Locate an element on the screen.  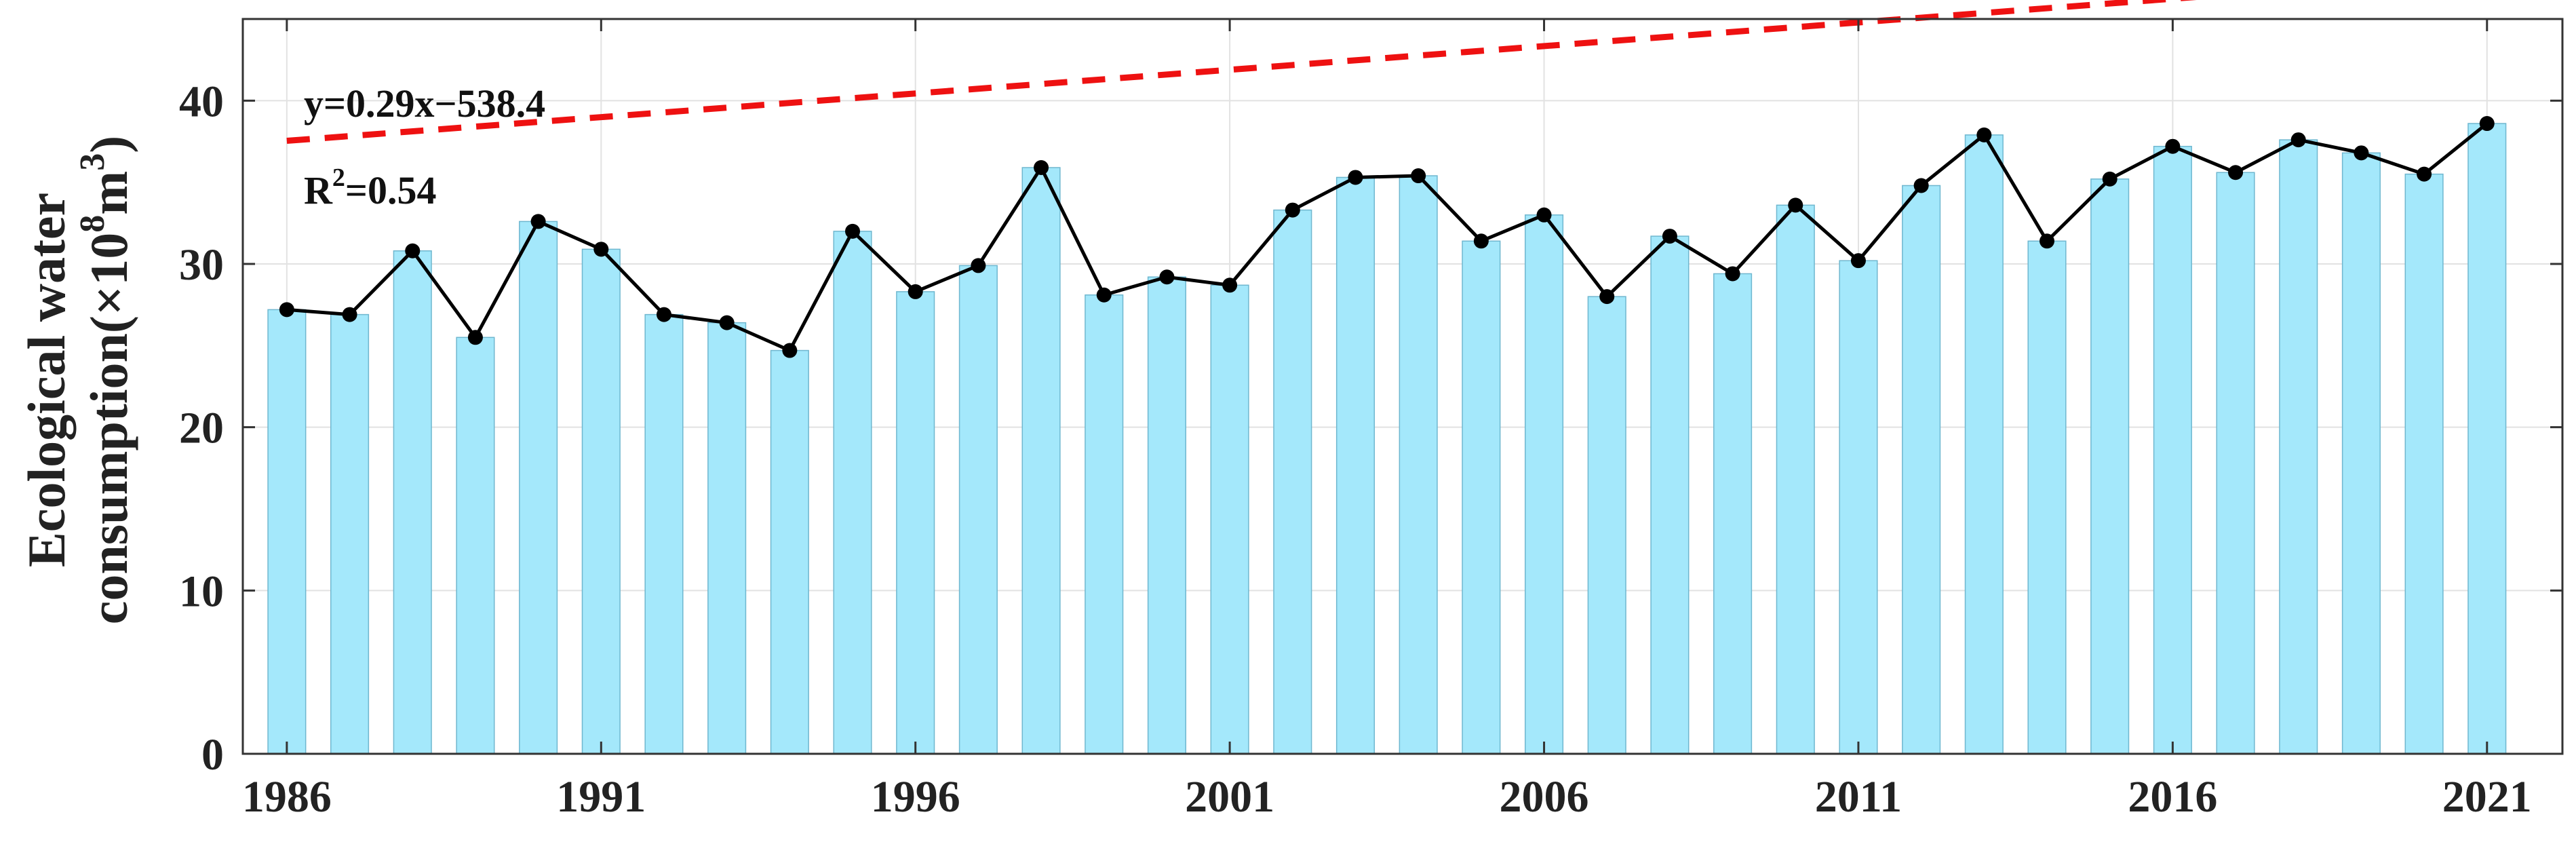
r2-annotation: R2=0.54 is located at coordinates (370, 188).